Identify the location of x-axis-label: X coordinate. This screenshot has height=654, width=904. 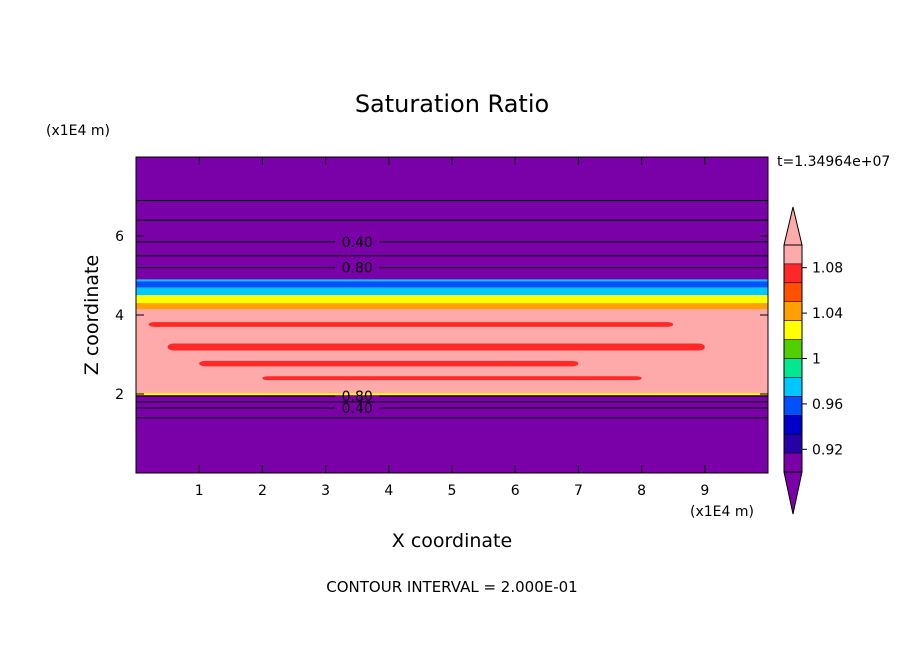
(452, 541).